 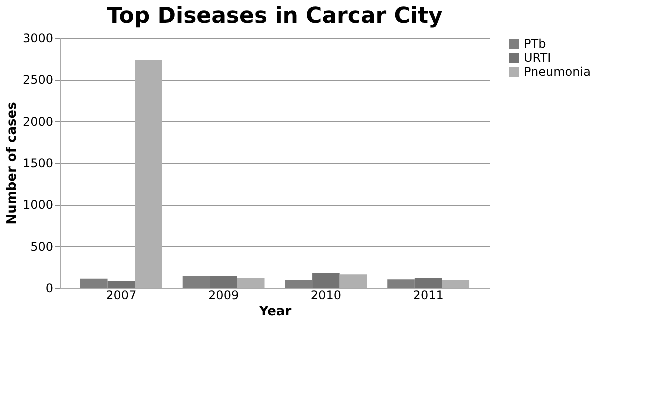 I want to click on x-tick-label: 2009, so click(x=224, y=295).